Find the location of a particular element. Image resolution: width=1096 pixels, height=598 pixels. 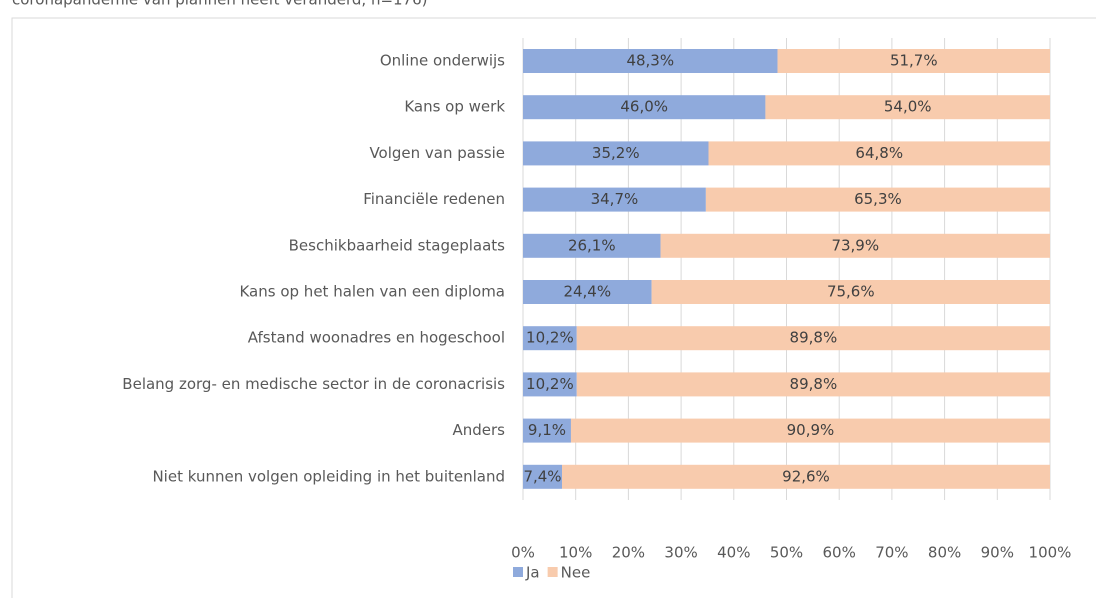

data-label: 34,7% is located at coordinates (615, 199).